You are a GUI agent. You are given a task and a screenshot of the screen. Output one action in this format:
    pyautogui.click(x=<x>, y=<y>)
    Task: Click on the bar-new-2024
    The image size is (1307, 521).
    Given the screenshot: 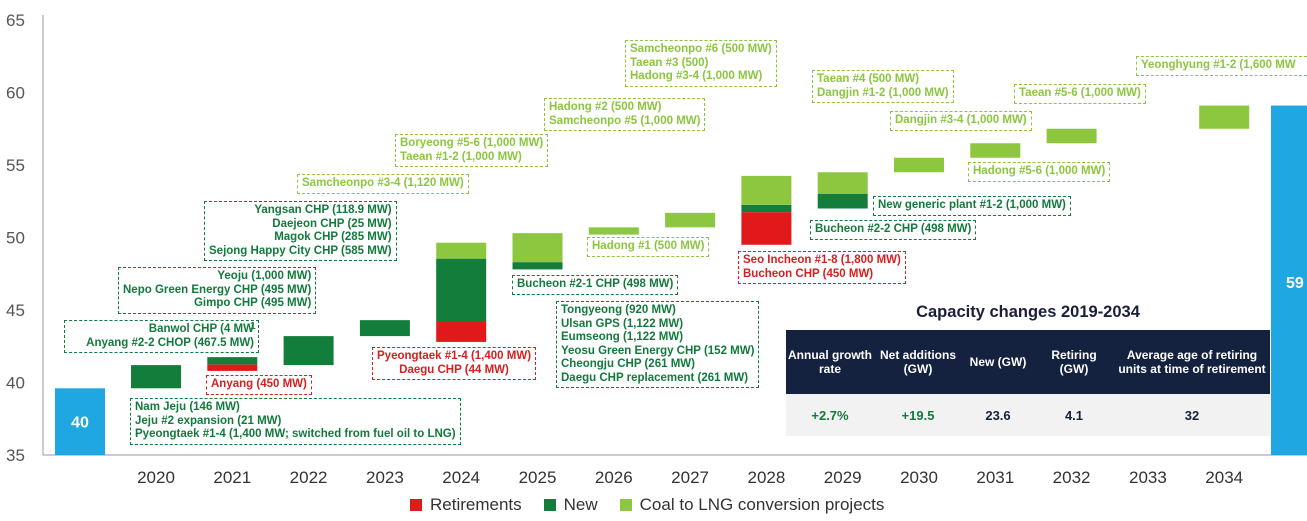 What is the action you would take?
    pyautogui.click(x=461, y=290)
    